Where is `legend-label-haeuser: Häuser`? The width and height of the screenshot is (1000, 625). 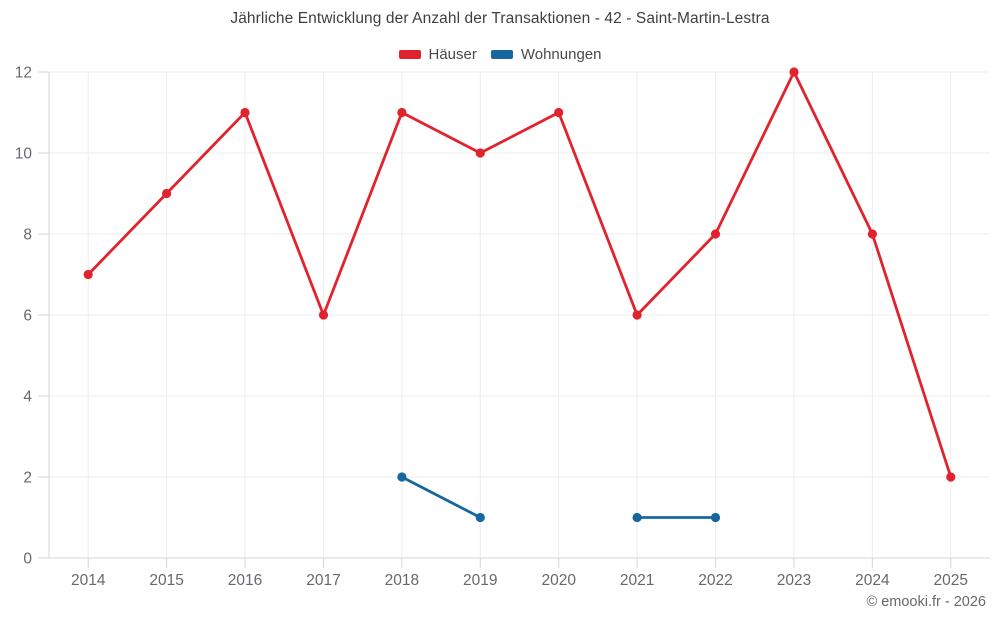
legend-label-haeuser: Häuser is located at coordinates (452, 54).